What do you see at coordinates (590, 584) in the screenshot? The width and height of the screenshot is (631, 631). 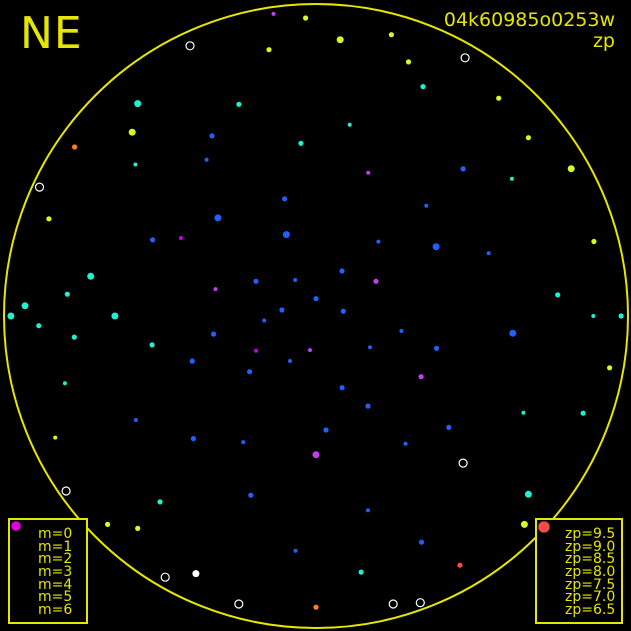 I see `legend-label: zp=7.5` at bounding box center [590, 584].